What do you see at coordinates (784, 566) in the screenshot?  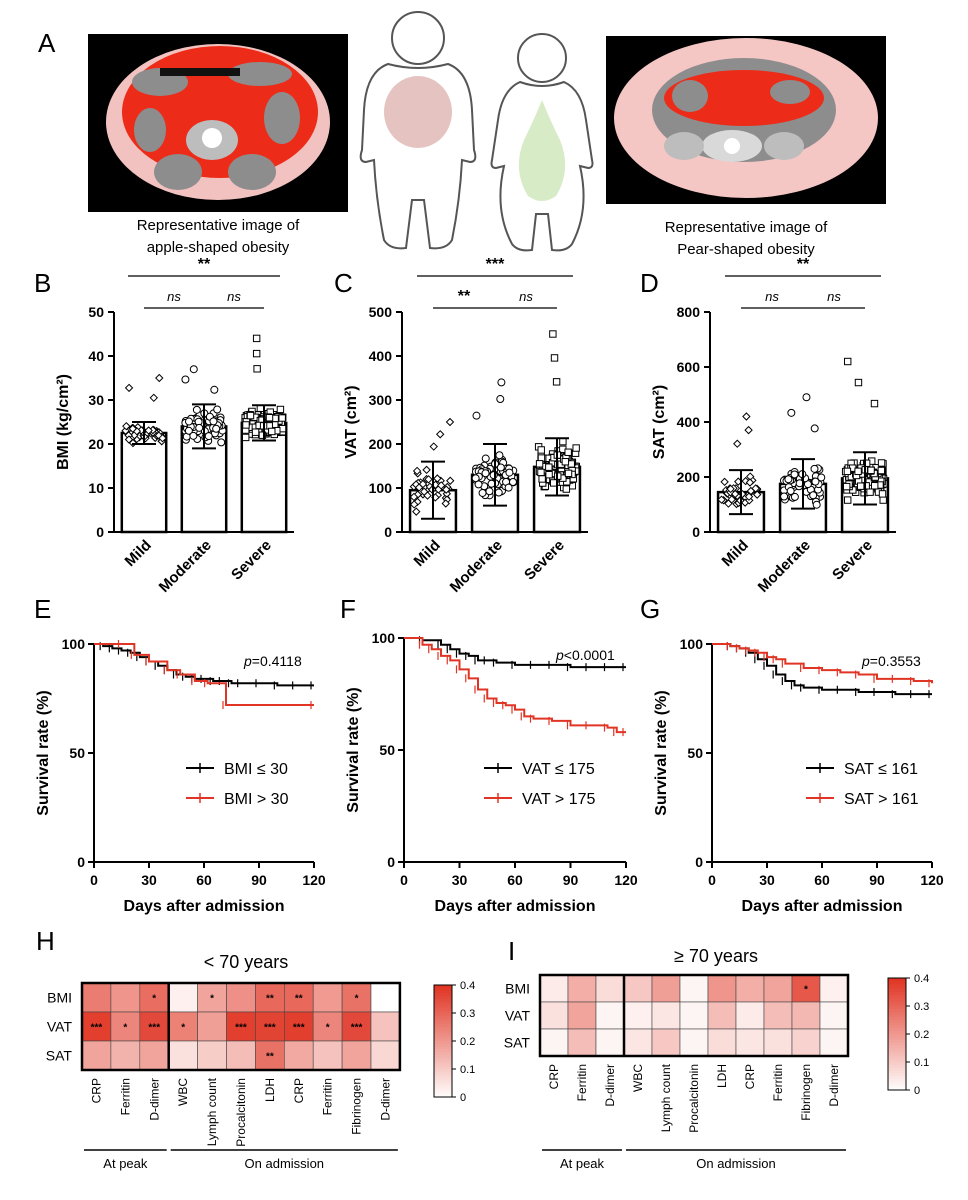 I see `category-label: Moderate` at bounding box center [784, 566].